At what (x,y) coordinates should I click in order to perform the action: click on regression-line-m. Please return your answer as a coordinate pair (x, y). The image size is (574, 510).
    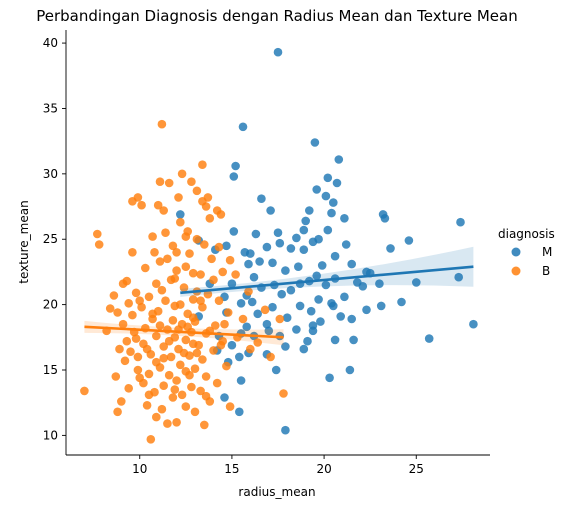
    Looking at the image, I should click on (327, 280).